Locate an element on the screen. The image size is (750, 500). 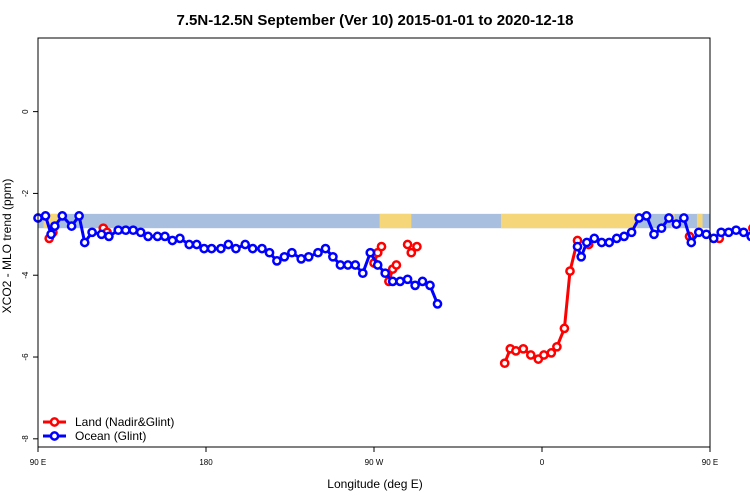
y-tick-label: -8 is located at coordinates (25, 439).